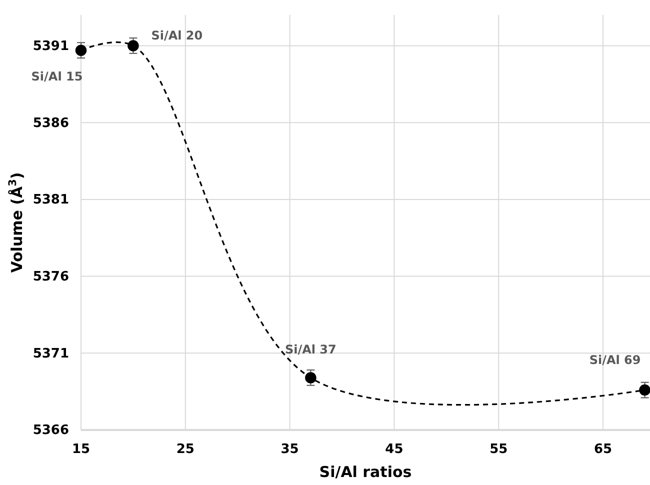  Describe the element at coordinates (81, 450) in the screenshot. I see `x-tick-label: 15` at that location.